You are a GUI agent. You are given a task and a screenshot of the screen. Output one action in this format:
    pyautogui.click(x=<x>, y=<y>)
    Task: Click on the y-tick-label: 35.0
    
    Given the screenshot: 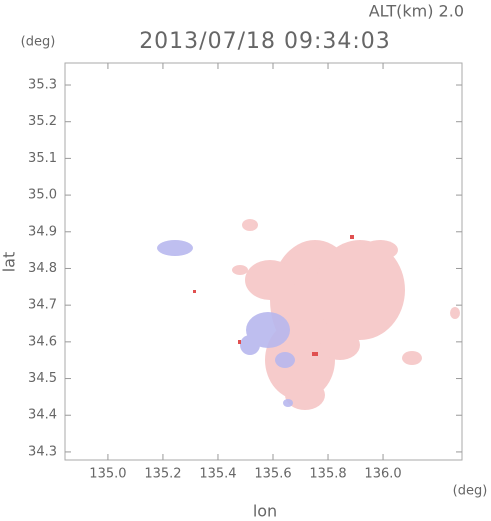 What is the action you would take?
    pyautogui.click(x=42, y=195)
    